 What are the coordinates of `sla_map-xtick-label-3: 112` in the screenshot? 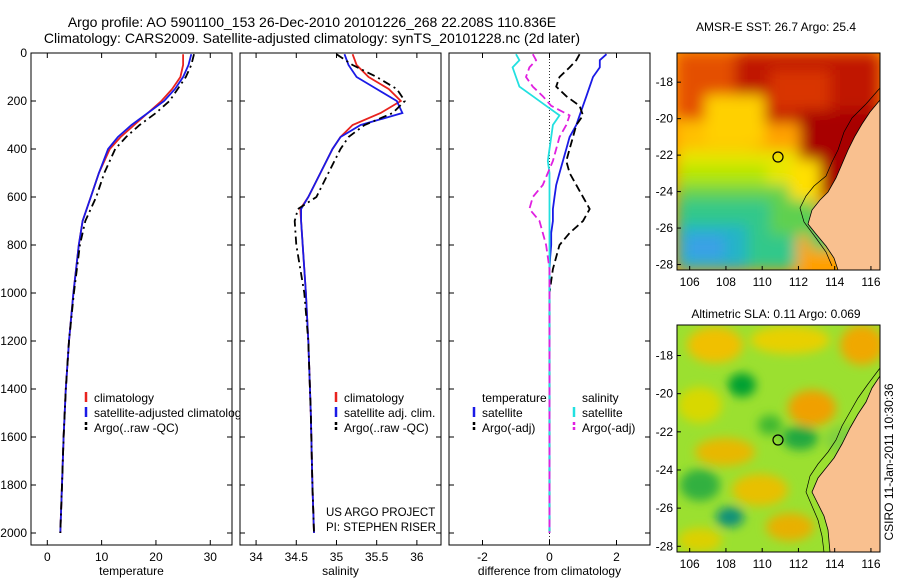 It's located at (798, 564).